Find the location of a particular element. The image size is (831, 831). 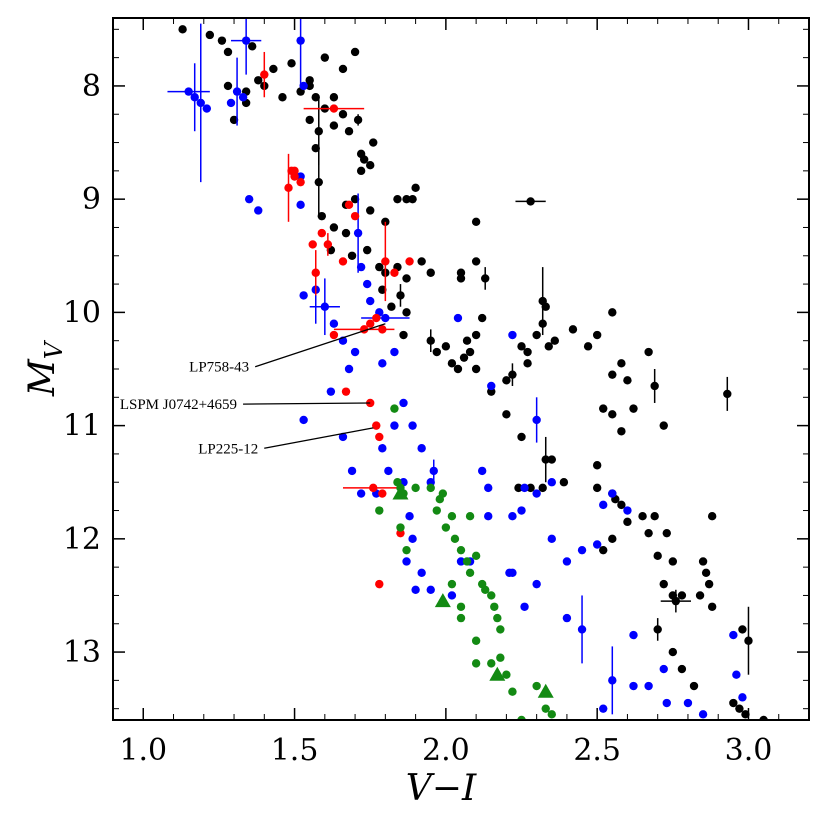

x-tick-label: 2.5 is located at coordinates (597, 750).